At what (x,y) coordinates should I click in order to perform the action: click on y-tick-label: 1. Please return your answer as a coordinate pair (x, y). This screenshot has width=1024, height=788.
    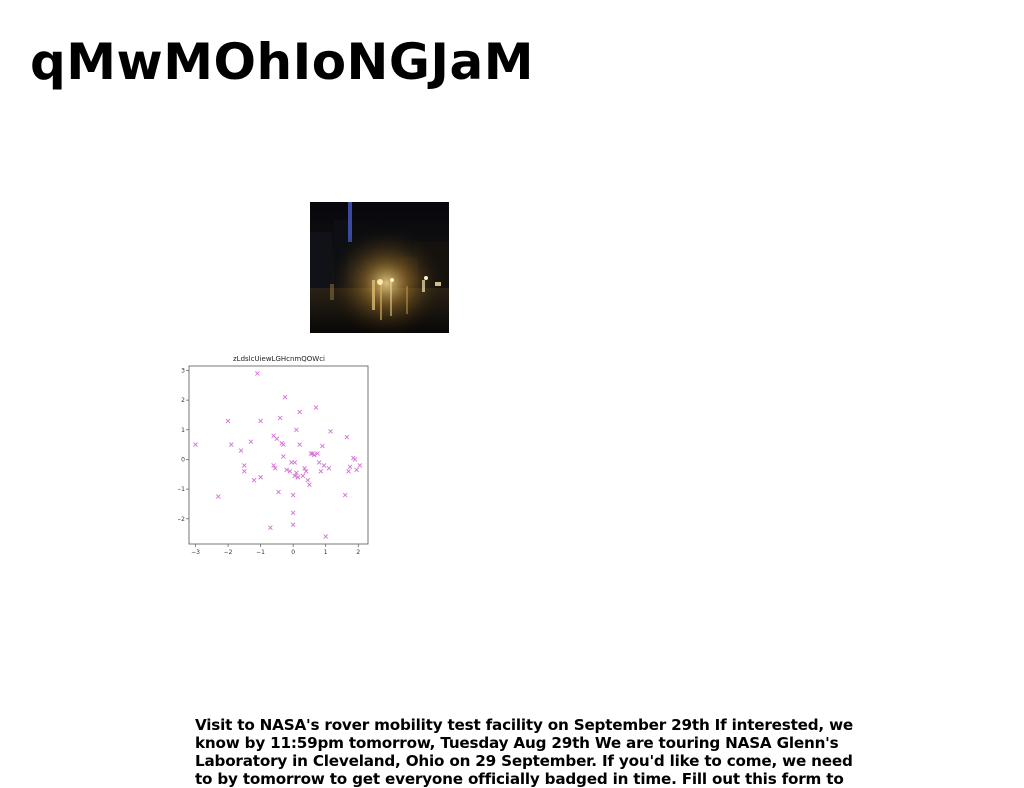
    Looking at the image, I should click on (183, 430).